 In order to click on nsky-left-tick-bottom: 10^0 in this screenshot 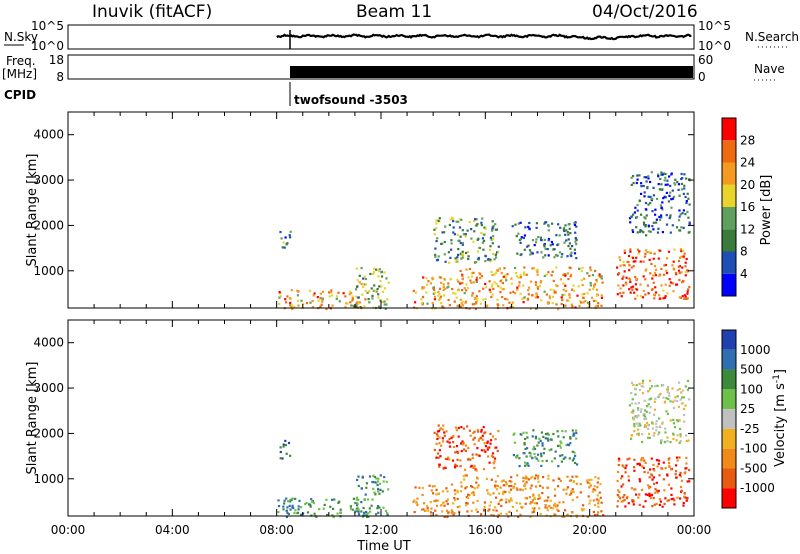, I will do `click(47, 46)`.